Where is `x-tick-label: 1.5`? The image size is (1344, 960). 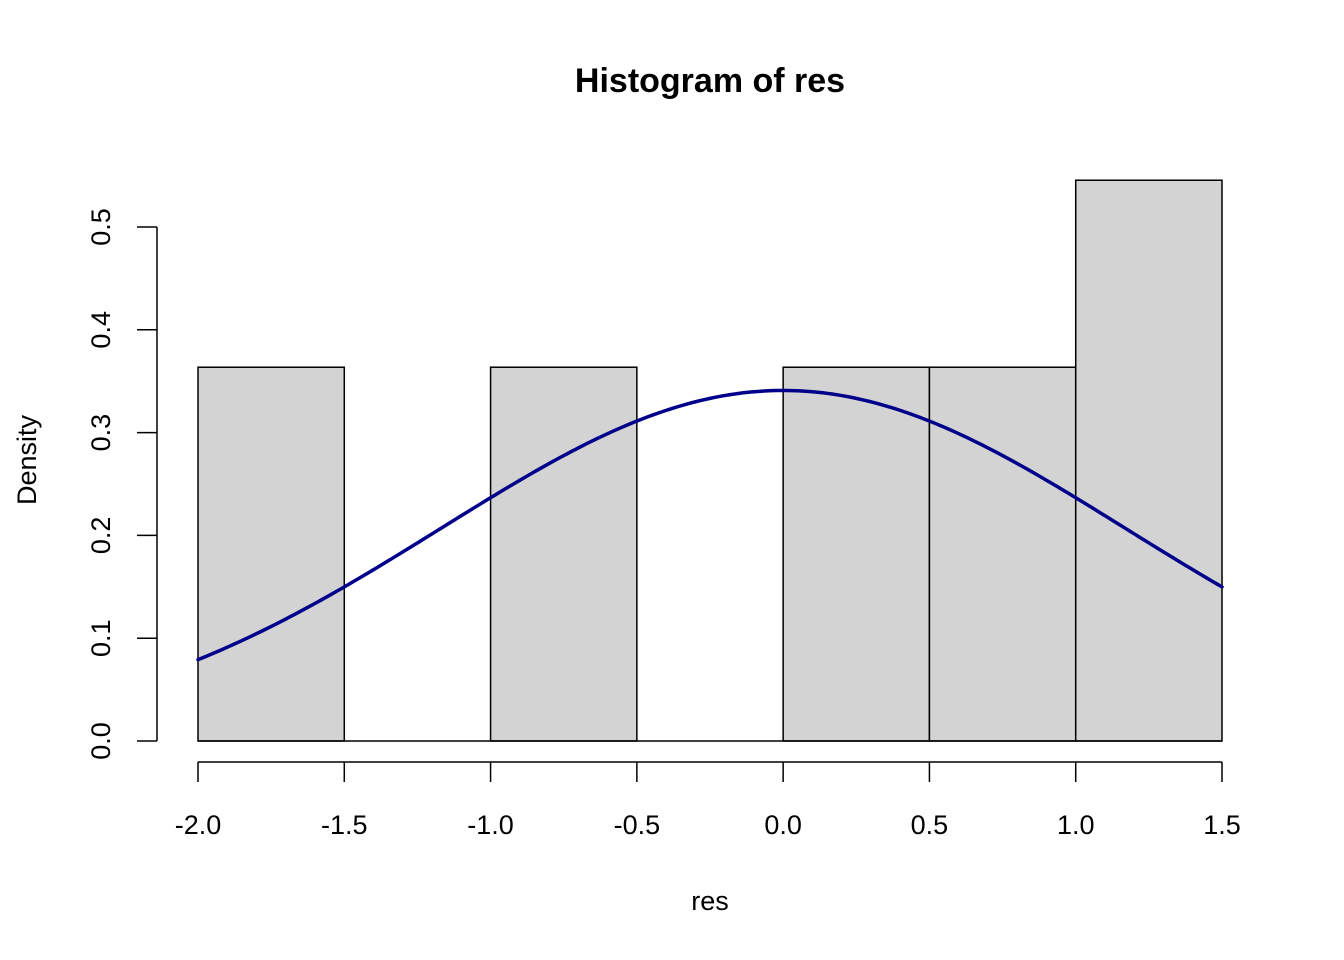
x-tick-label: 1.5 is located at coordinates (1222, 825).